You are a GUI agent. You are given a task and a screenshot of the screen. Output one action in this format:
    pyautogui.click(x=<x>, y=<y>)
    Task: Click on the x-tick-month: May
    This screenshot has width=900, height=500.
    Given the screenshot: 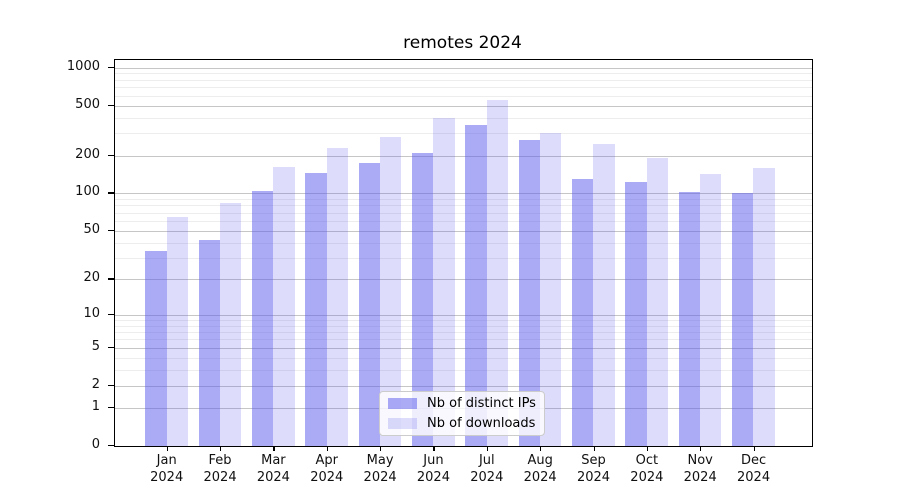 What is the action you would take?
    pyautogui.click(x=380, y=460)
    